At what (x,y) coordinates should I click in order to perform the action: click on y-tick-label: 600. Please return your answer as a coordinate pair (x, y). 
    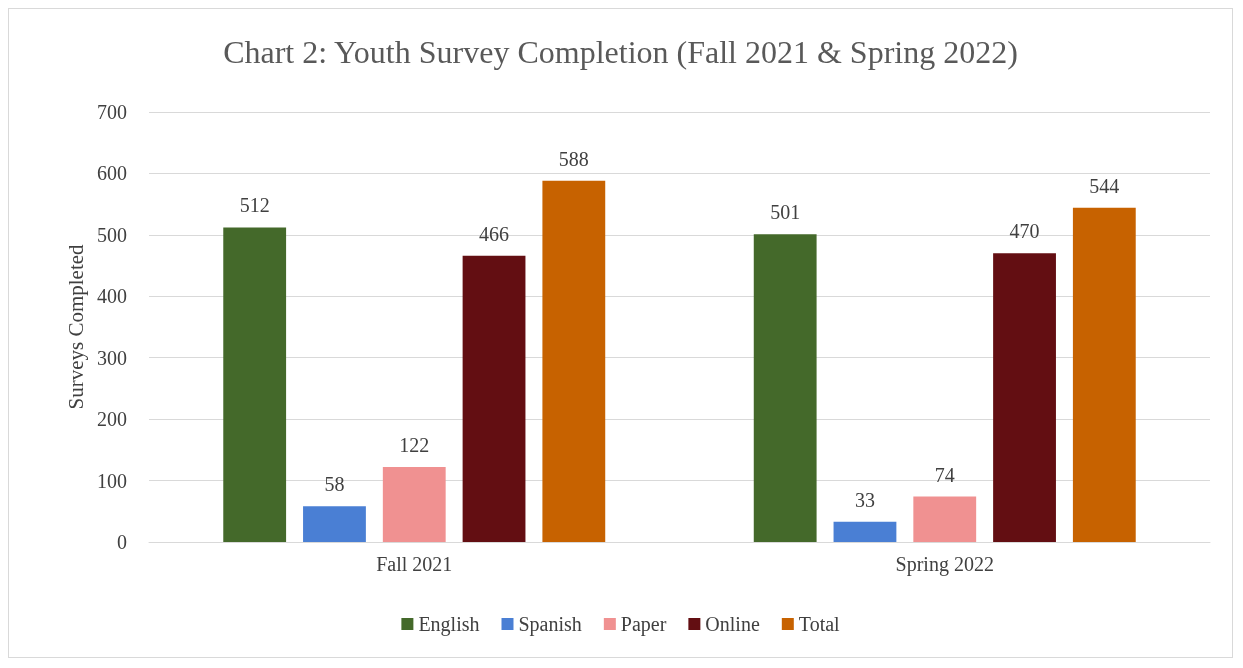
    Looking at the image, I should click on (112, 173).